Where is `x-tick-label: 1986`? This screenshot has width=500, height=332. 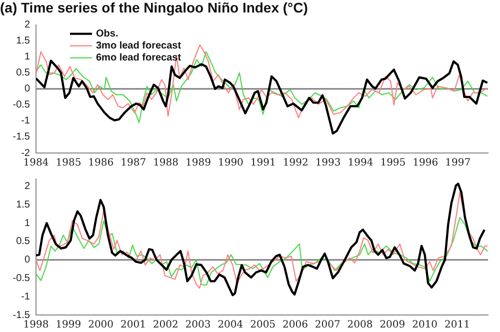
x-tick-label: 1986 is located at coordinates (101, 163).